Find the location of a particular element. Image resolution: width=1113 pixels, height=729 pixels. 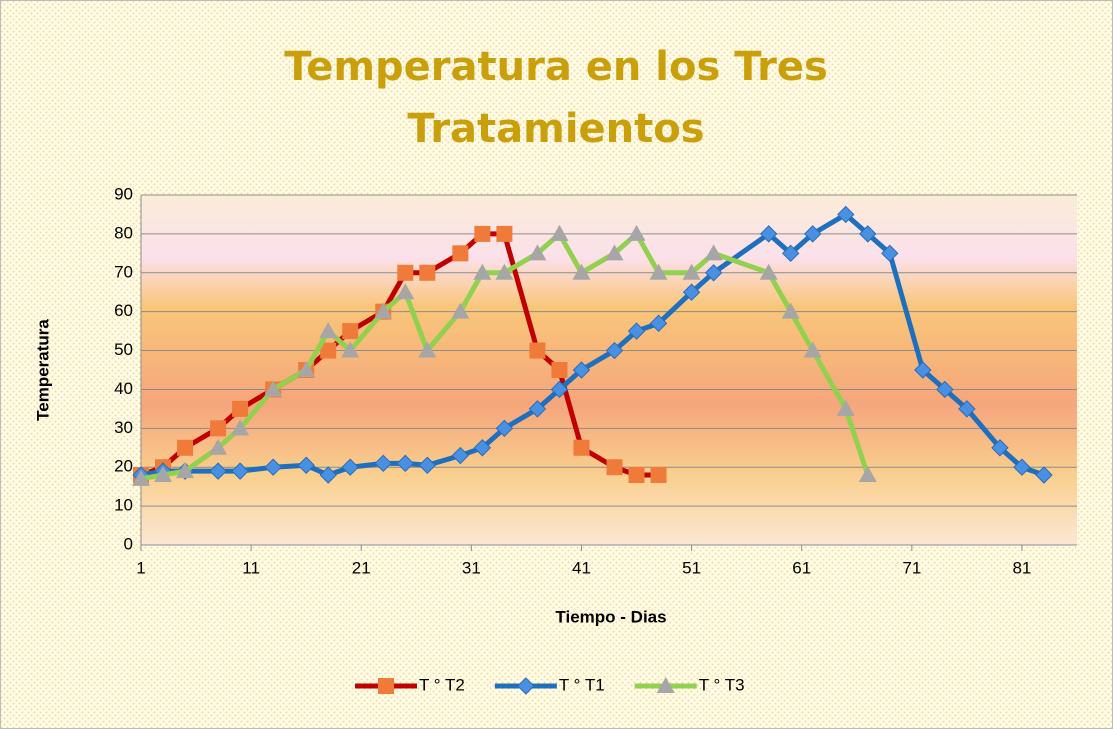

y-tick-label: 90 is located at coordinates (123, 193).